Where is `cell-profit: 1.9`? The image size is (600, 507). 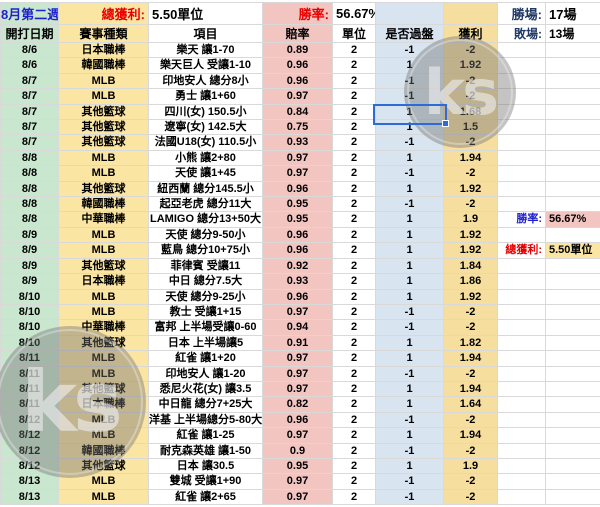 cell-profit: 1.9 is located at coordinates (470, 466).